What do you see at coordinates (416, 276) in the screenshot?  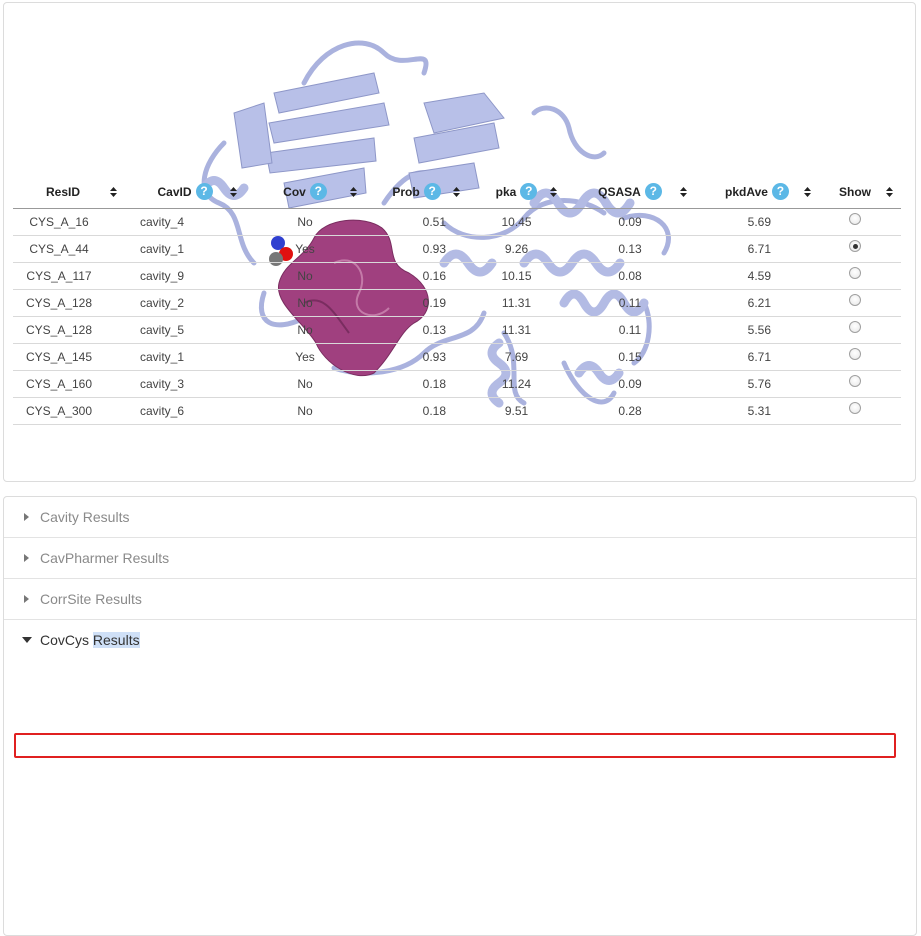 I see `cell-prob: 0.16` at bounding box center [416, 276].